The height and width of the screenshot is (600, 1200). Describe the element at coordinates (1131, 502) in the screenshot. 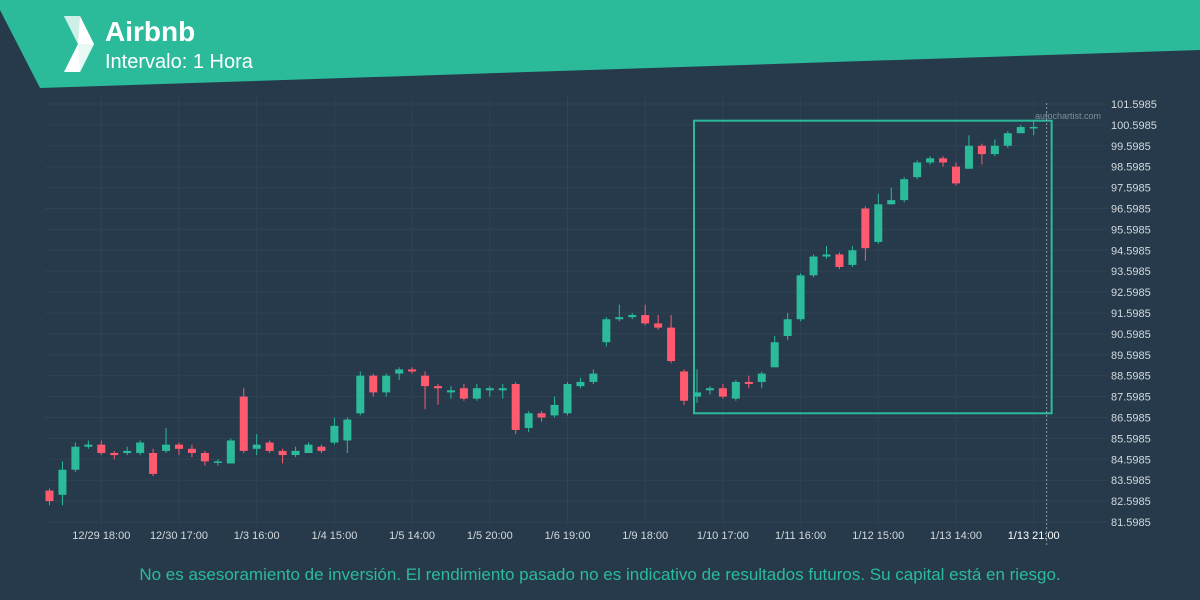

I see `y-tick-label: 82.5985` at that location.